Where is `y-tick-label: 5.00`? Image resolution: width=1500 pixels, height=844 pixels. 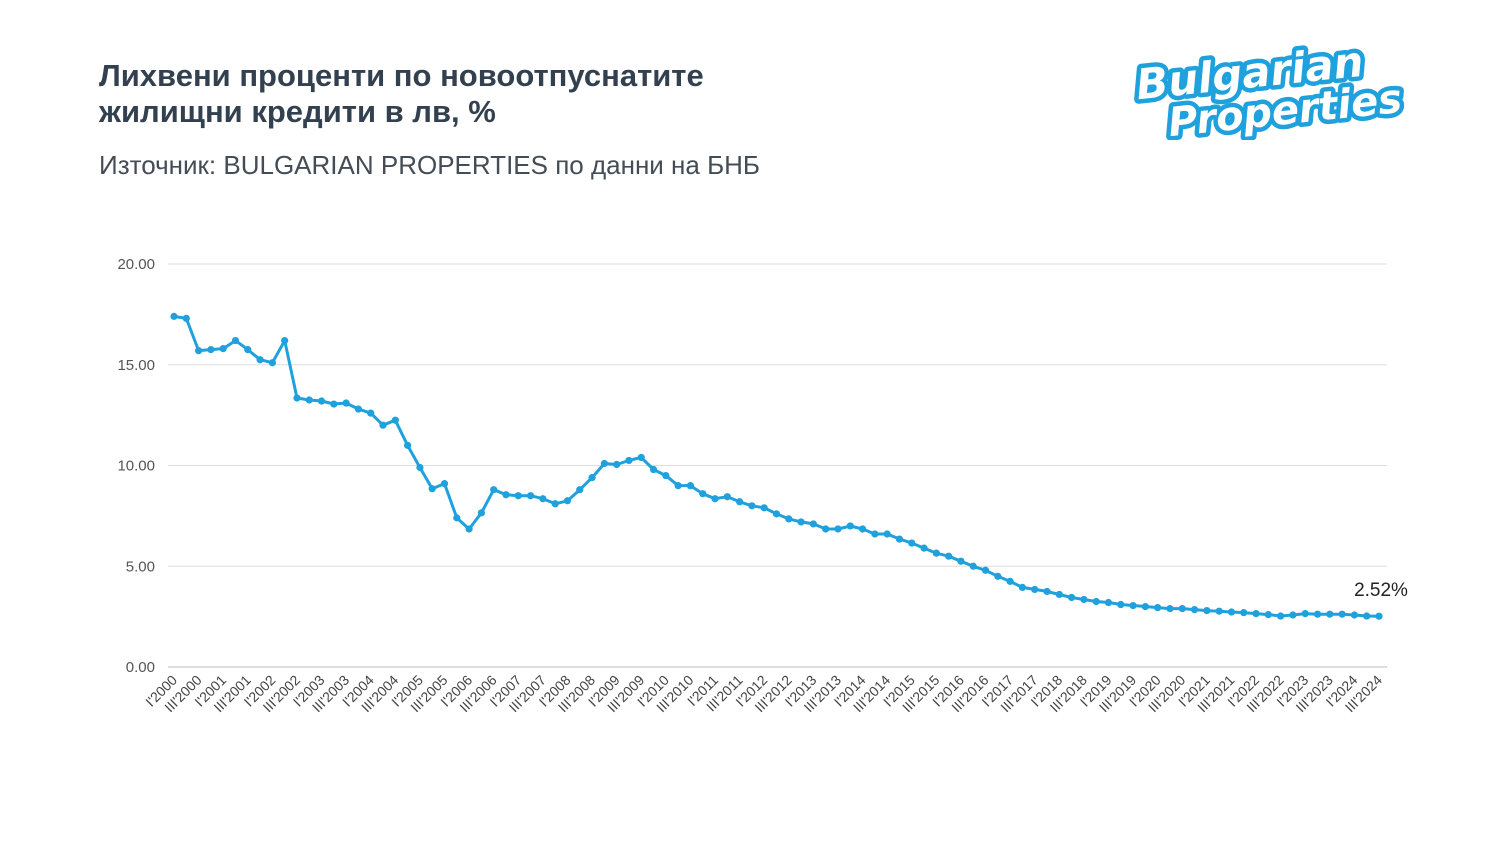
y-tick-label: 5.00 is located at coordinates (140, 566).